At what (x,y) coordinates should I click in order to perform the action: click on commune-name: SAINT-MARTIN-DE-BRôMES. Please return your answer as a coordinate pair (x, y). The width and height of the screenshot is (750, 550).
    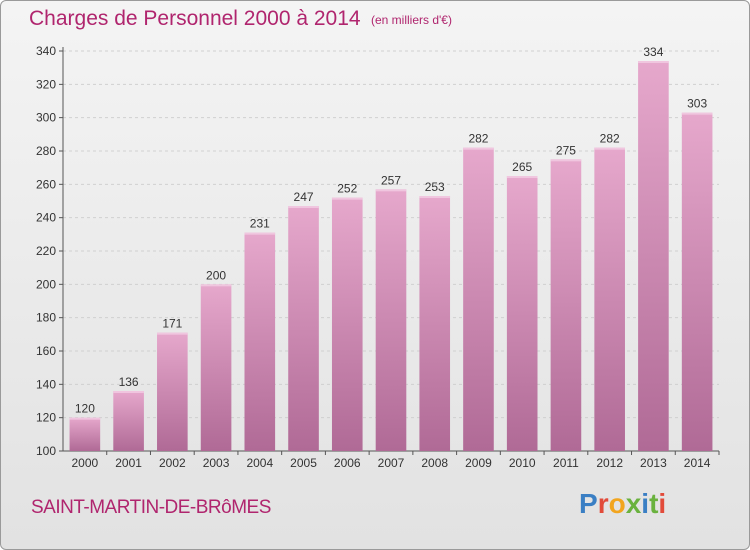
    Looking at the image, I should click on (151, 507).